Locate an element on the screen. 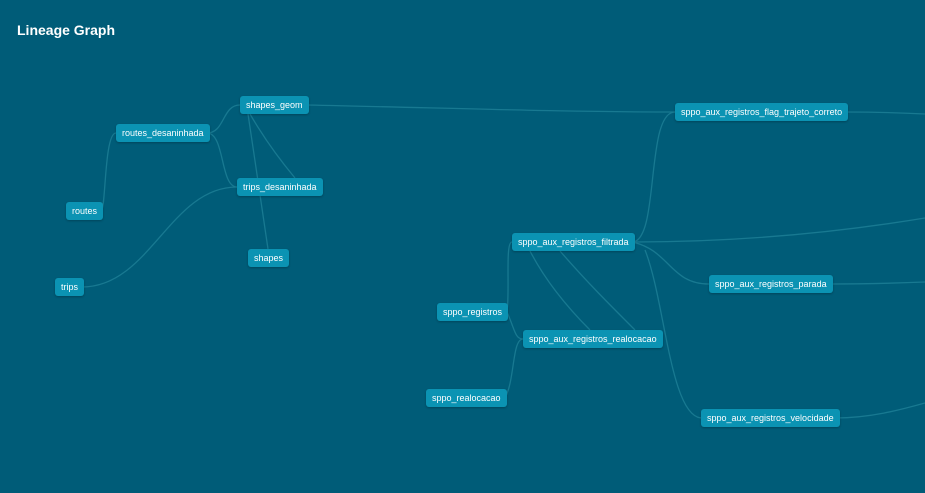 The width and height of the screenshot is (925, 493). node-sppo-aux-registros-filtrada: sppo_aux_registros_filtrada is located at coordinates (573, 242).